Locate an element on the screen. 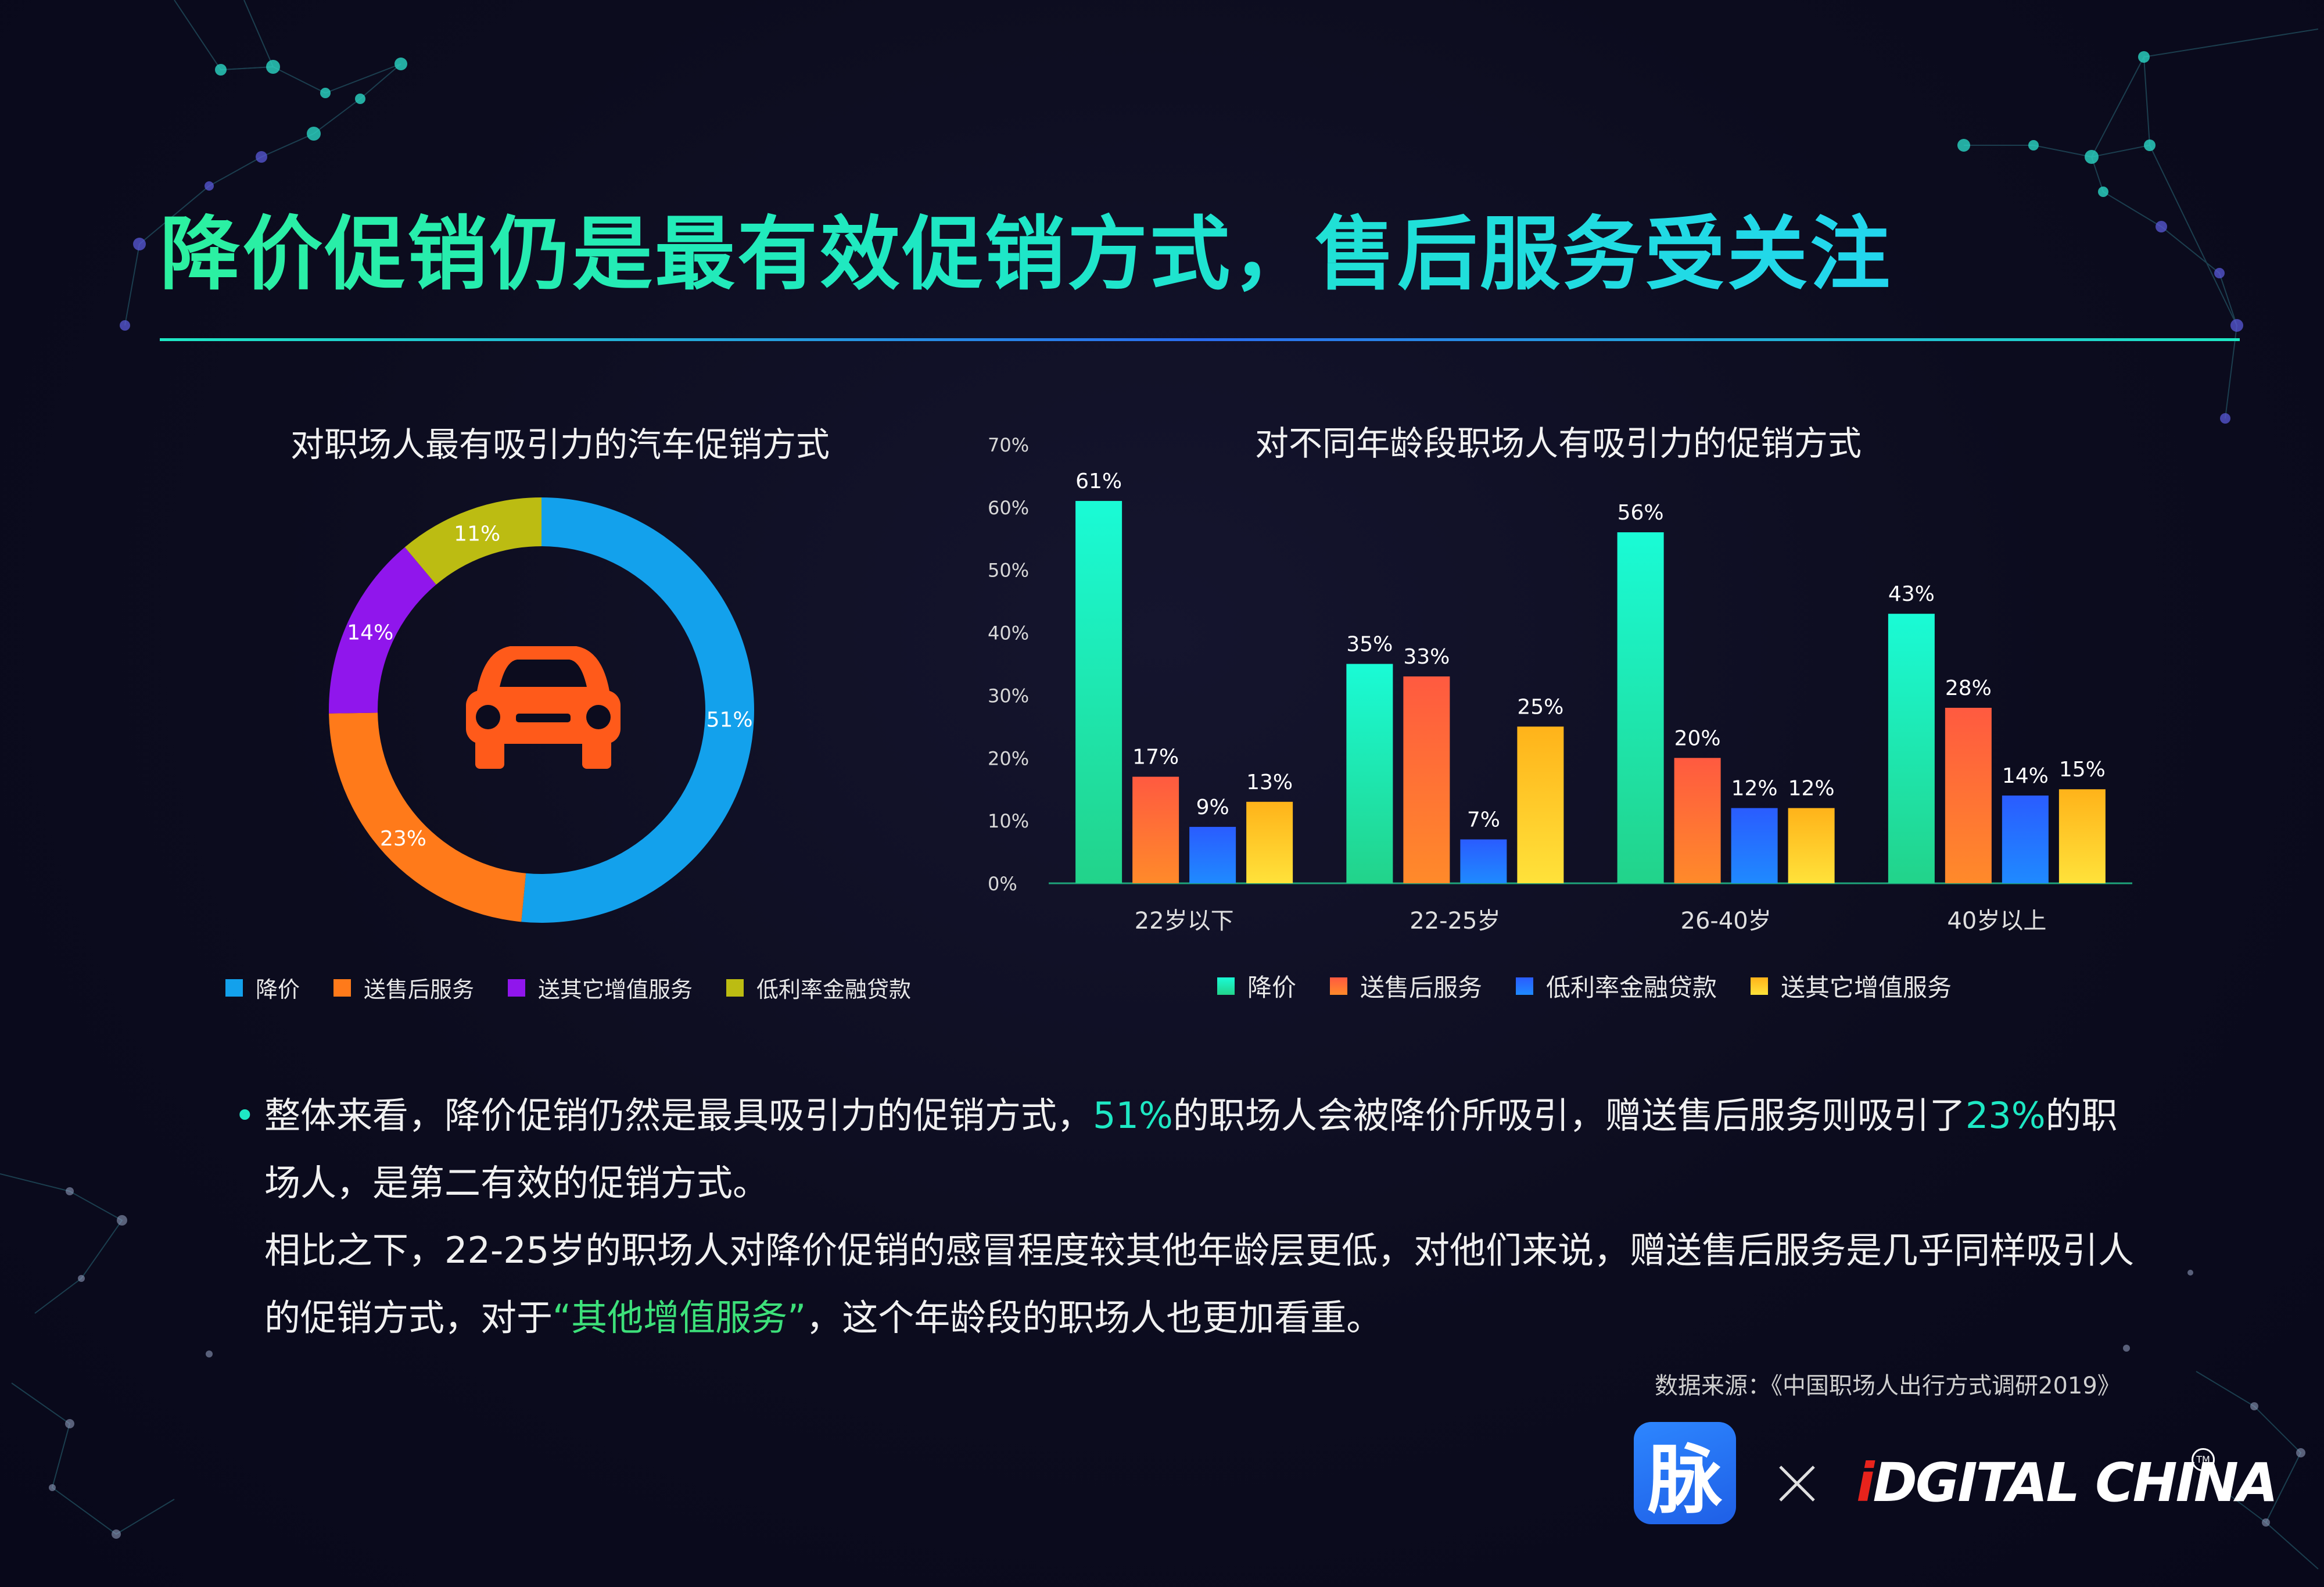 The height and width of the screenshot is (1587, 2324). note-text: 整体来看，降价促销仍然是最具吸引力的促销方式， is located at coordinates (678, 1115).